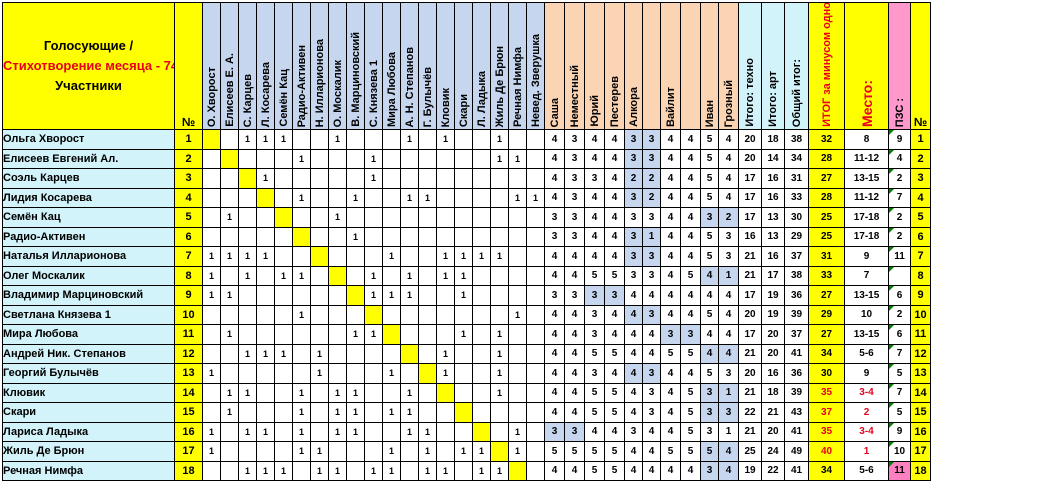  I want to click on participant-name: Андрей Ник. Степанов, so click(88, 353).